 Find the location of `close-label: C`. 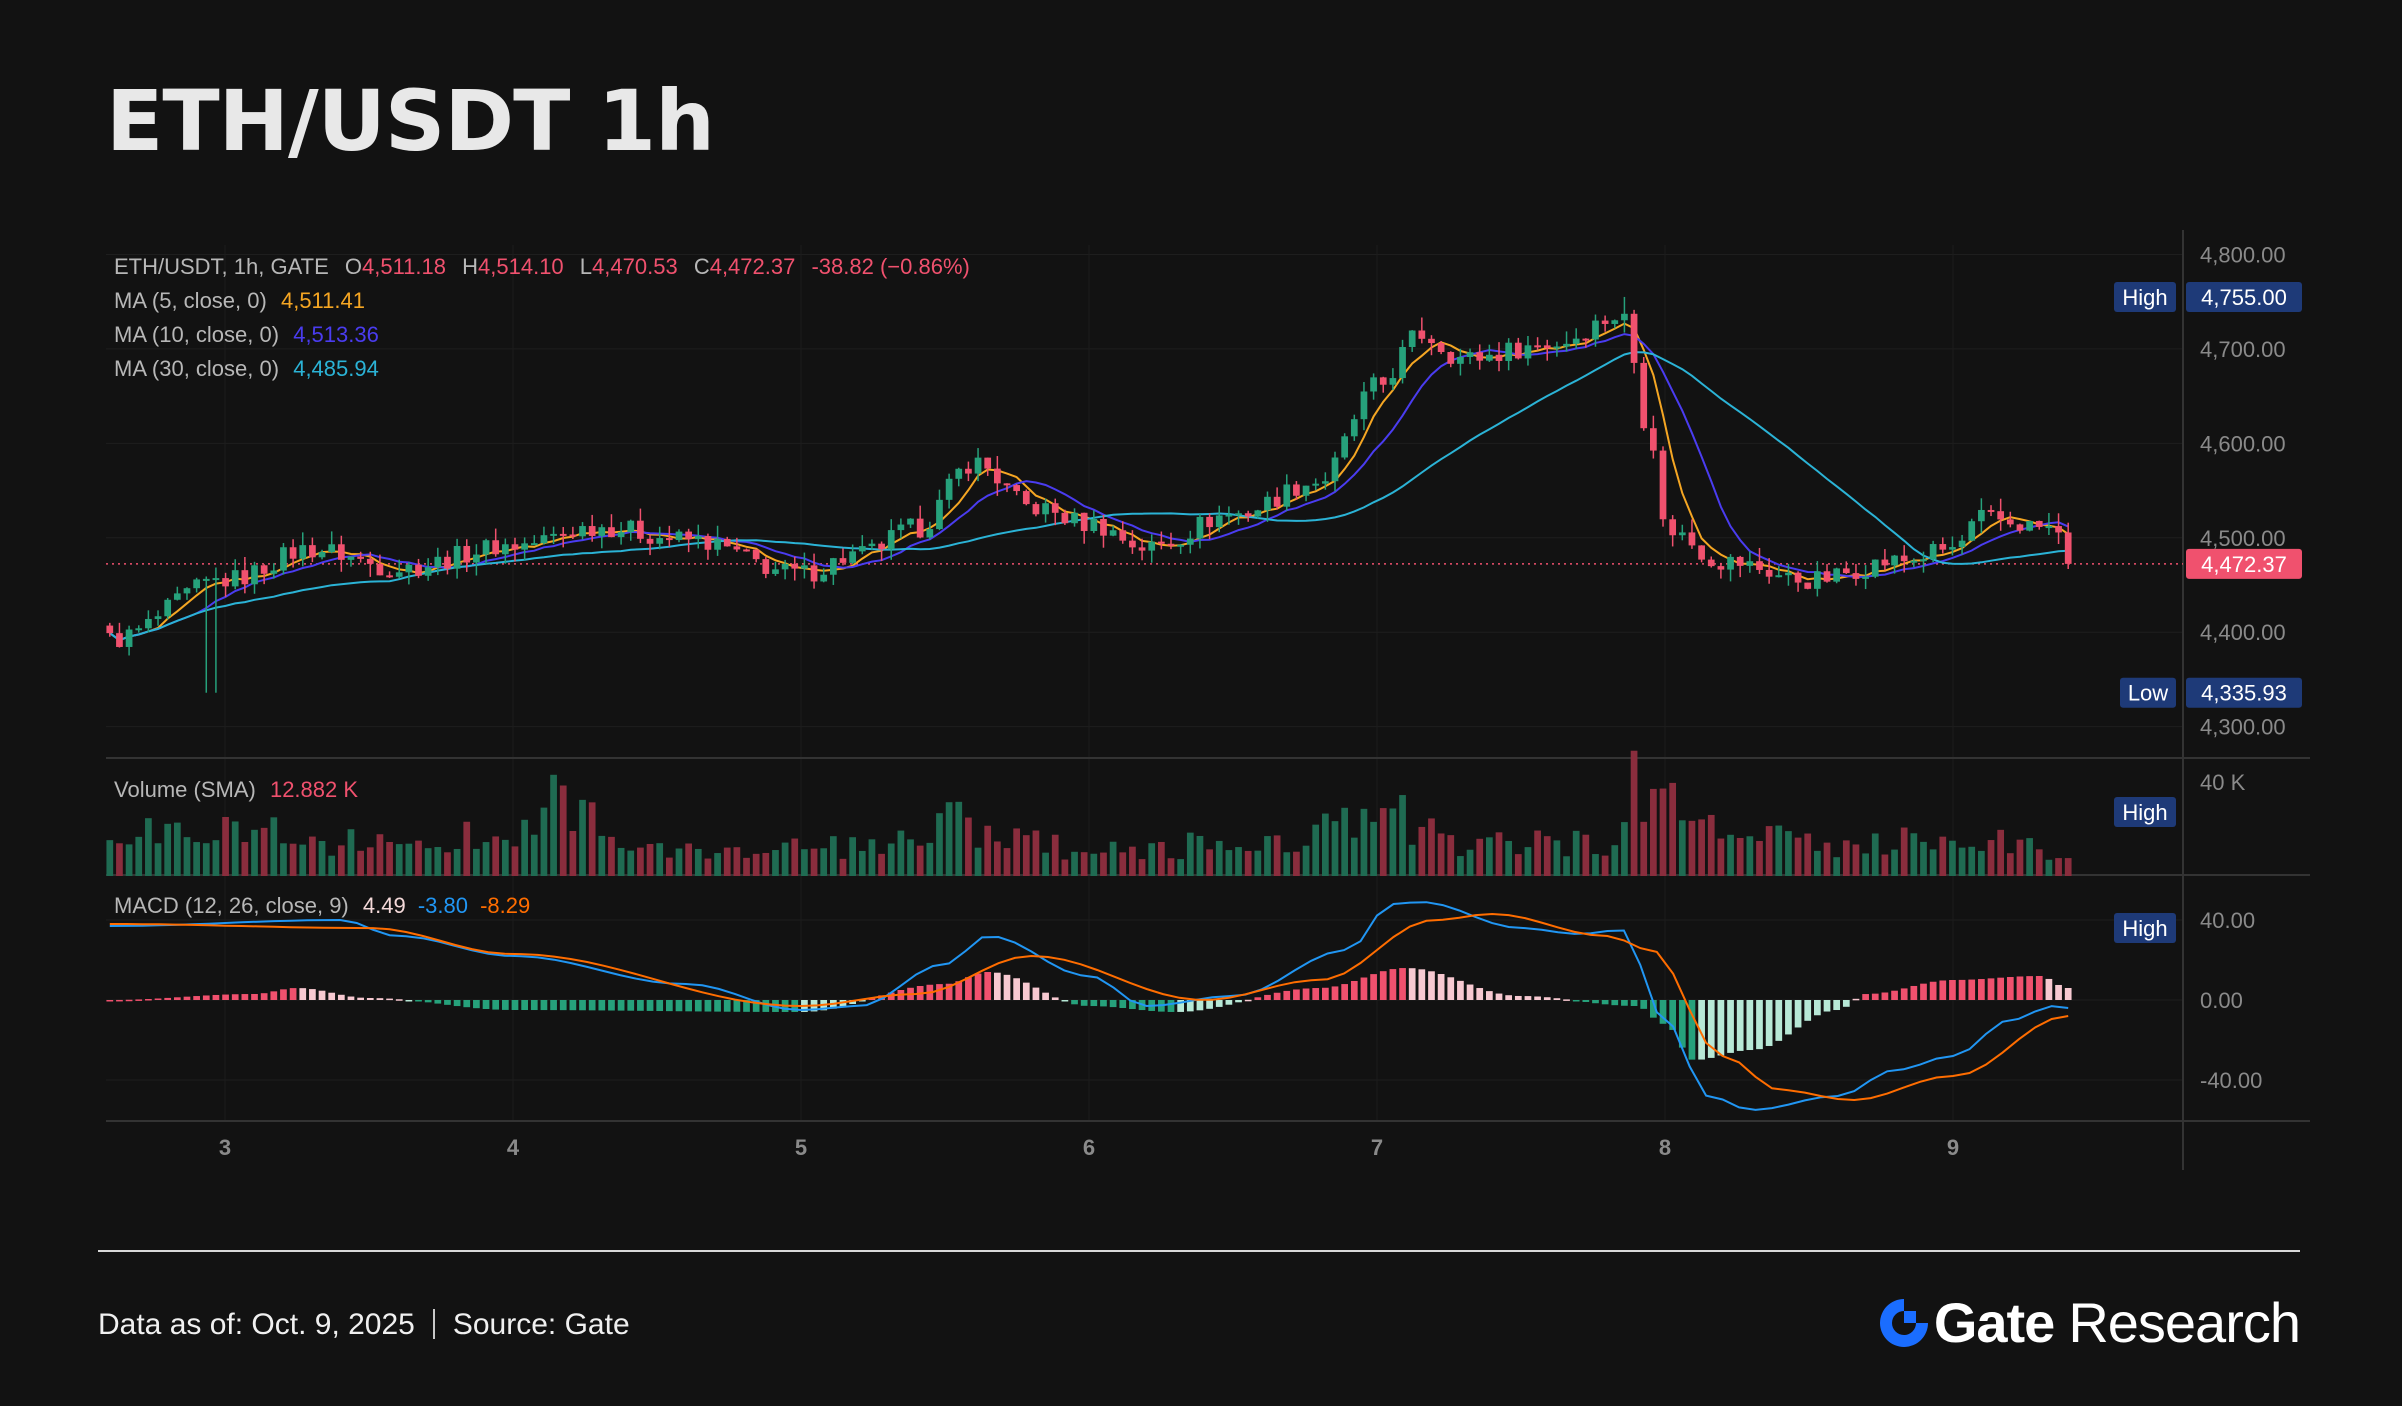

close-label: C is located at coordinates (701, 266).